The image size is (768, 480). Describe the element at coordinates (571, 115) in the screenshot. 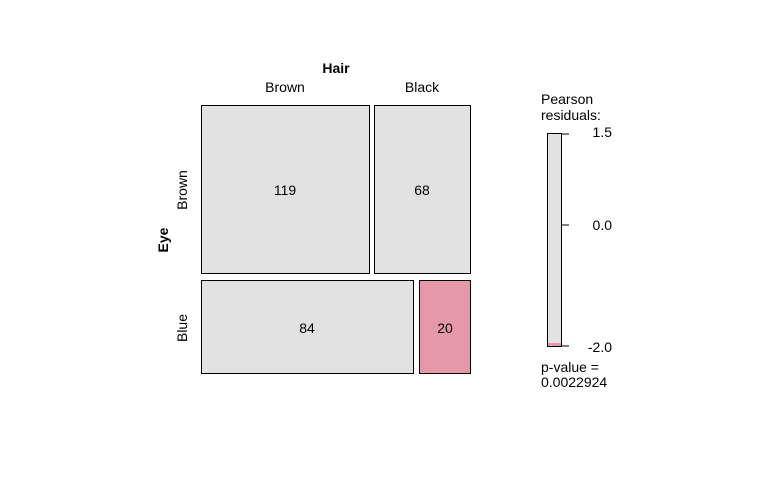

I see `legend-title-line2: residuals:` at that location.